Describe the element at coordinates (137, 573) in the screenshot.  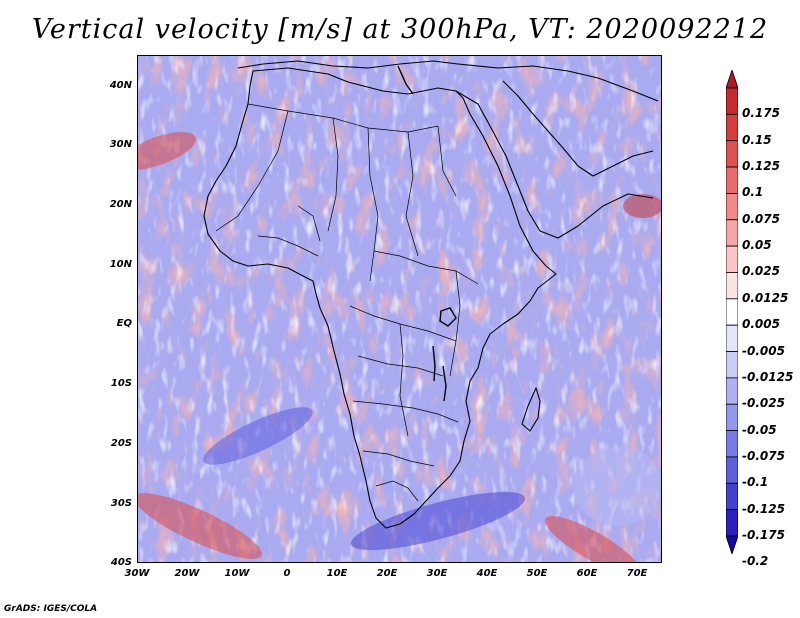
I see `lon-tick-30w: 30W` at that location.